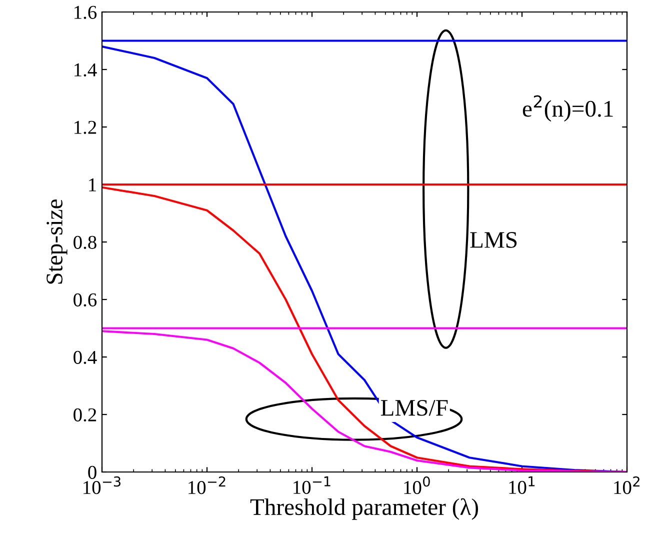 The height and width of the screenshot is (538, 659). What do you see at coordinates (57, 242) in the screenshot?
I see `y-axis-title: Step-size` at bounding box center [57, 242].